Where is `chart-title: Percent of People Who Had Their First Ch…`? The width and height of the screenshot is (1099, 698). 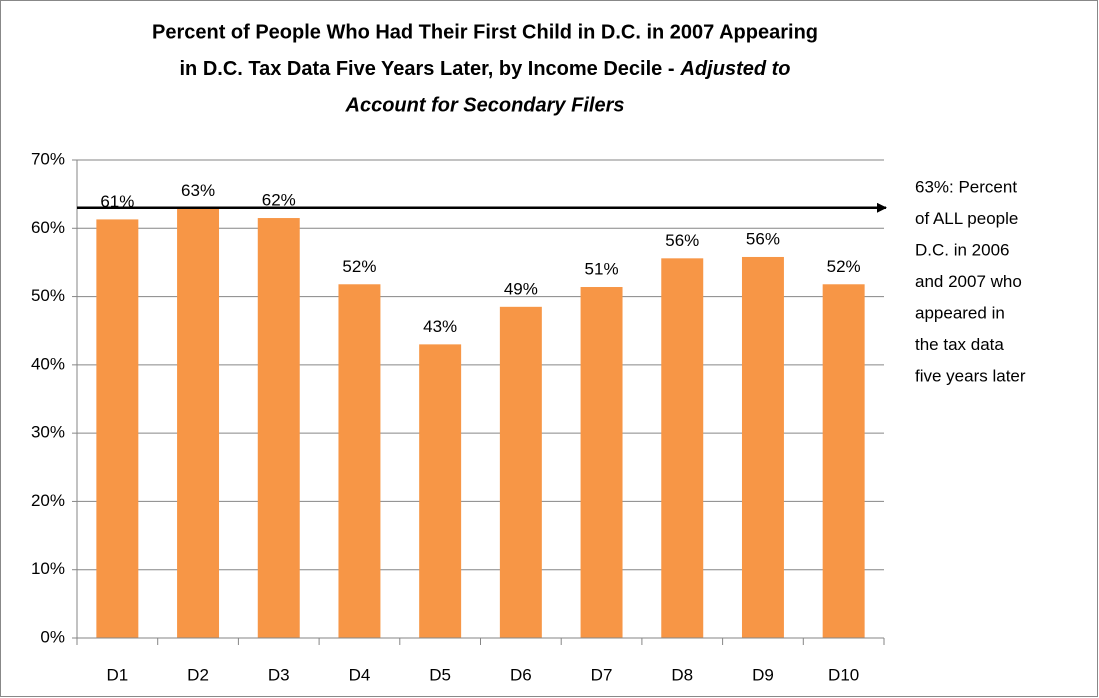
chart-title: Percent of People Who Had Their First Ch… is located at coordinates (485, 32).